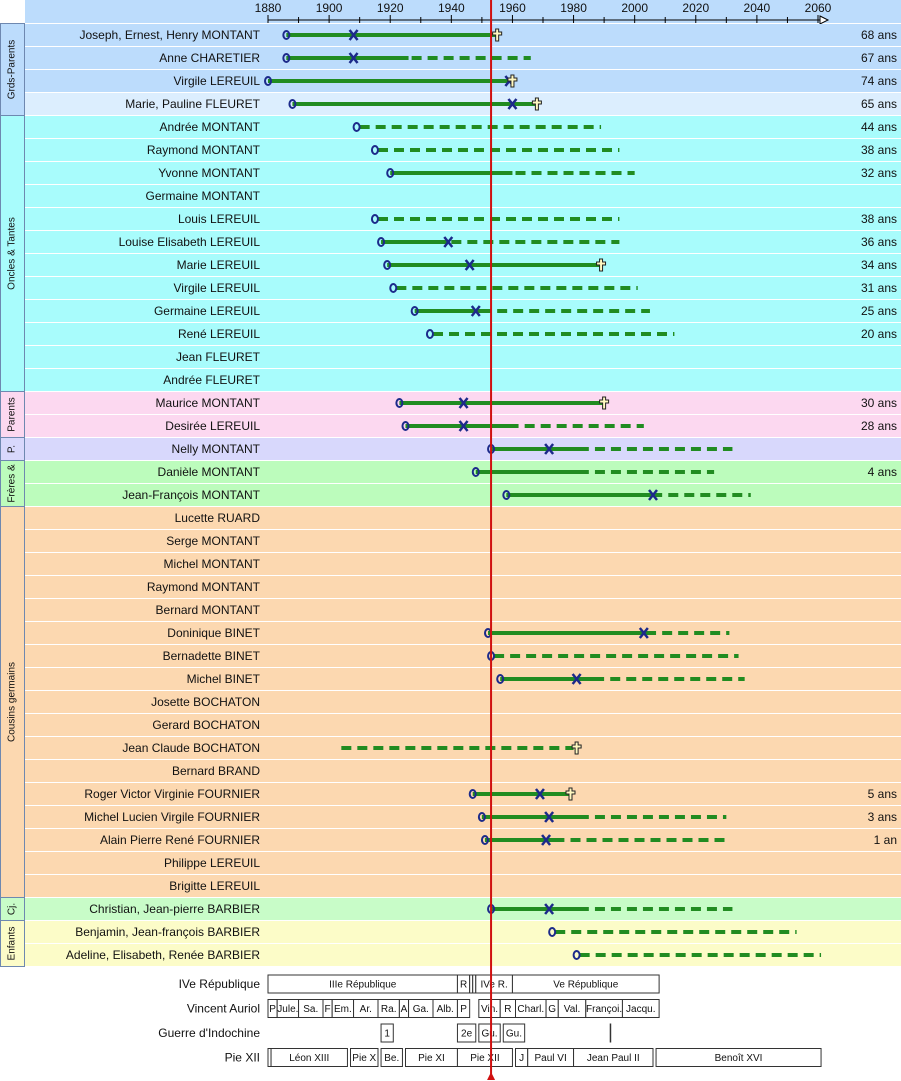 The height and width of the screenshot is (1081, 901). What do you see at coordinates (12, 483) in the screenshot?
I see `group-label: Frères &` at bounding box center [12, 483].